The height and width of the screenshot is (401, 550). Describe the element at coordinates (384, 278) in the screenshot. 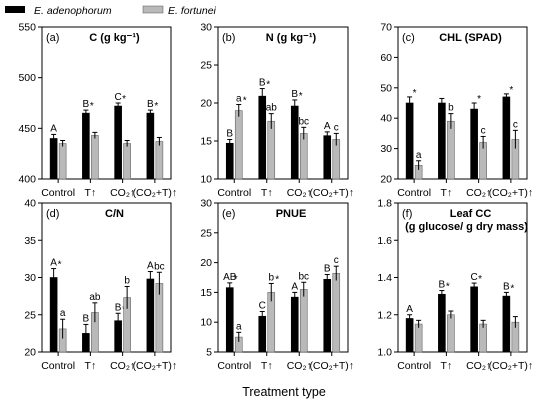

I see `y-tick-label: 1.4` at that location.